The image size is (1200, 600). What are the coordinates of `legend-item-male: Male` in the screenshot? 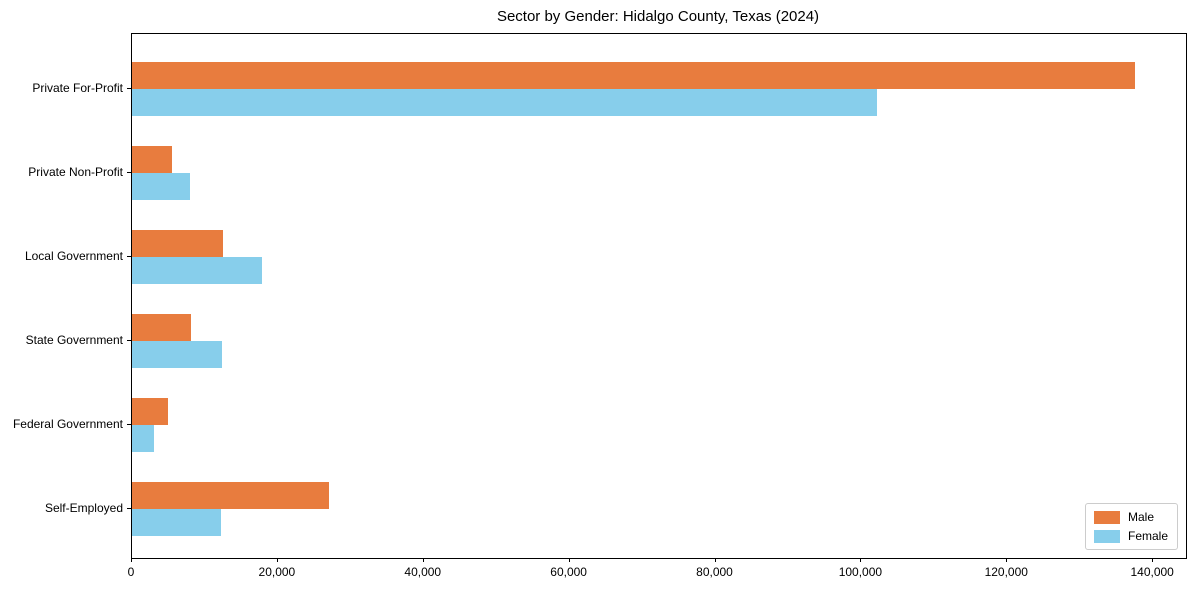 It's located at (1130, 517).